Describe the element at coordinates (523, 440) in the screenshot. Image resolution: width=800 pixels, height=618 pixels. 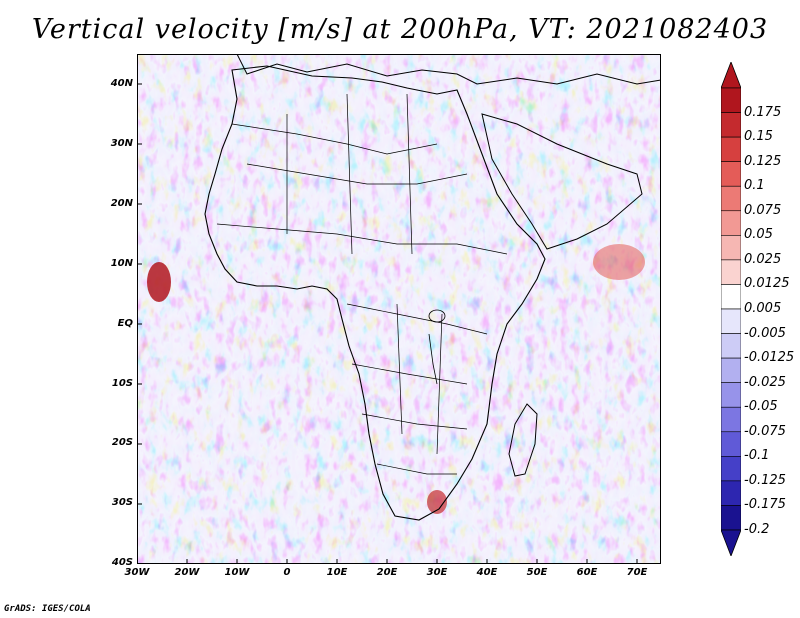
I see `madagascar-coastline` at that location.